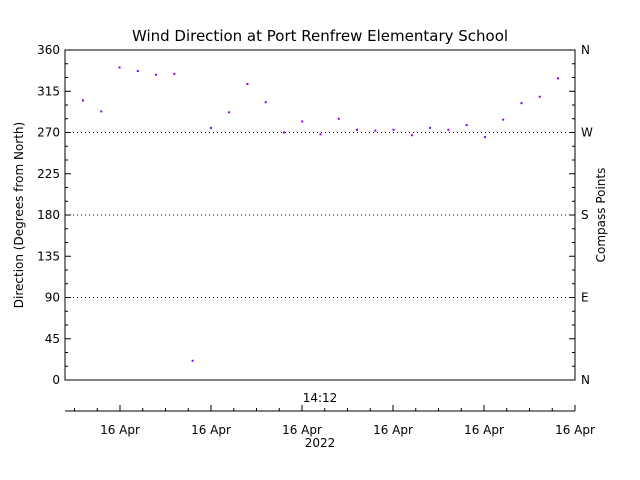  What do you see at coordinates (320, 443) in the screenshot?
I see `x-year-label: 2022` at bounding box center [320, 443].